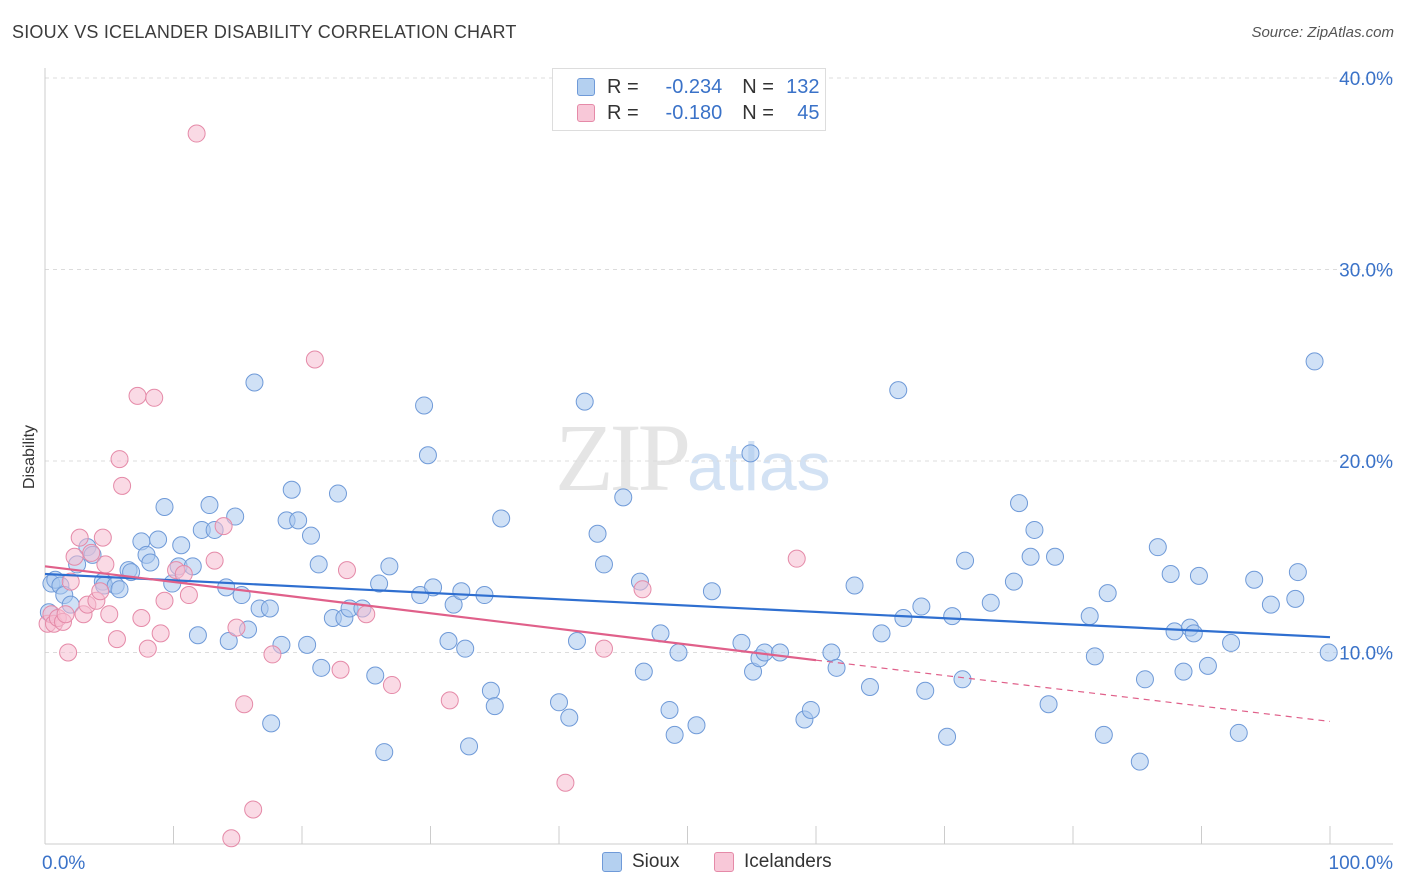 The height and width of the screenshot is (892, 1406). I want to click on legend-n-value: 132, so click(803, 86).